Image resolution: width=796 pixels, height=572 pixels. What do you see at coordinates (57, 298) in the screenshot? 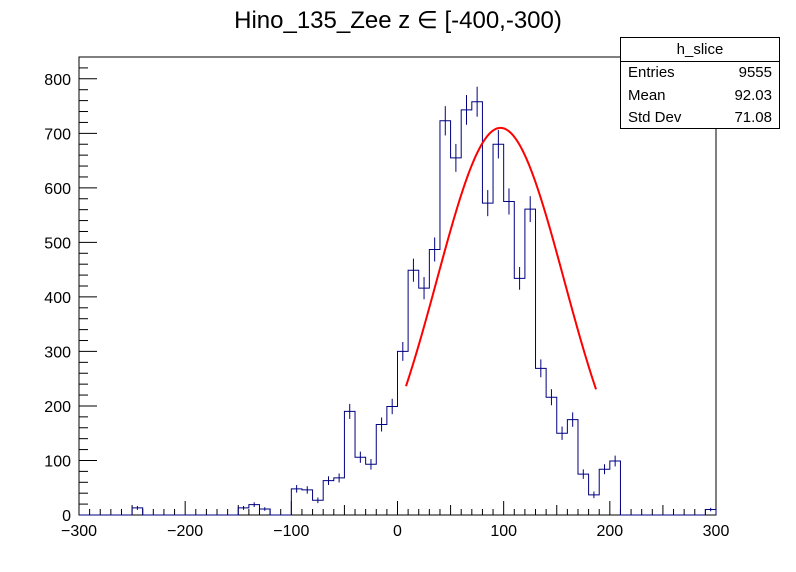
I see `y-tick-label: 400` at bounding box center [57, 298].